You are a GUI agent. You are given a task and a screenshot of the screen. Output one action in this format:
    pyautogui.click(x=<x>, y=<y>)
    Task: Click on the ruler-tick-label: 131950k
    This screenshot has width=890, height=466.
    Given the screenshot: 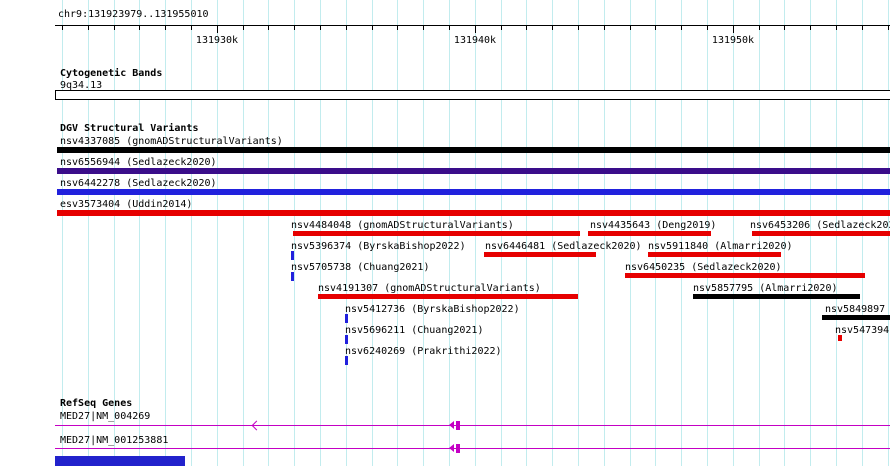 What is the action you would take?
    pyautogui.click(x=733, y=40)
    